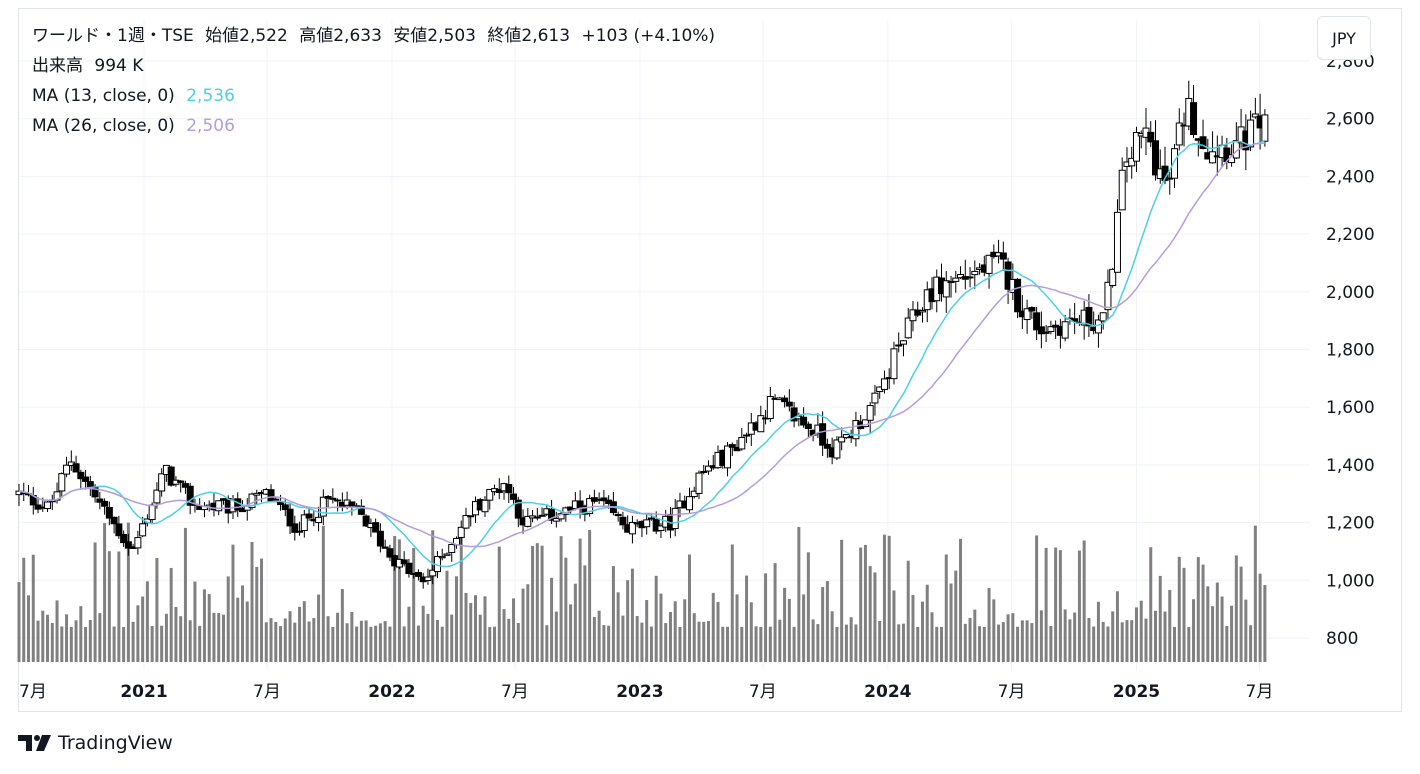 The width and height of the screenshot is (1420, 774). Describe the element at coordinates (648, 36) in the screenshot. I see `change-value: +103 (+4.10%)` at that location.